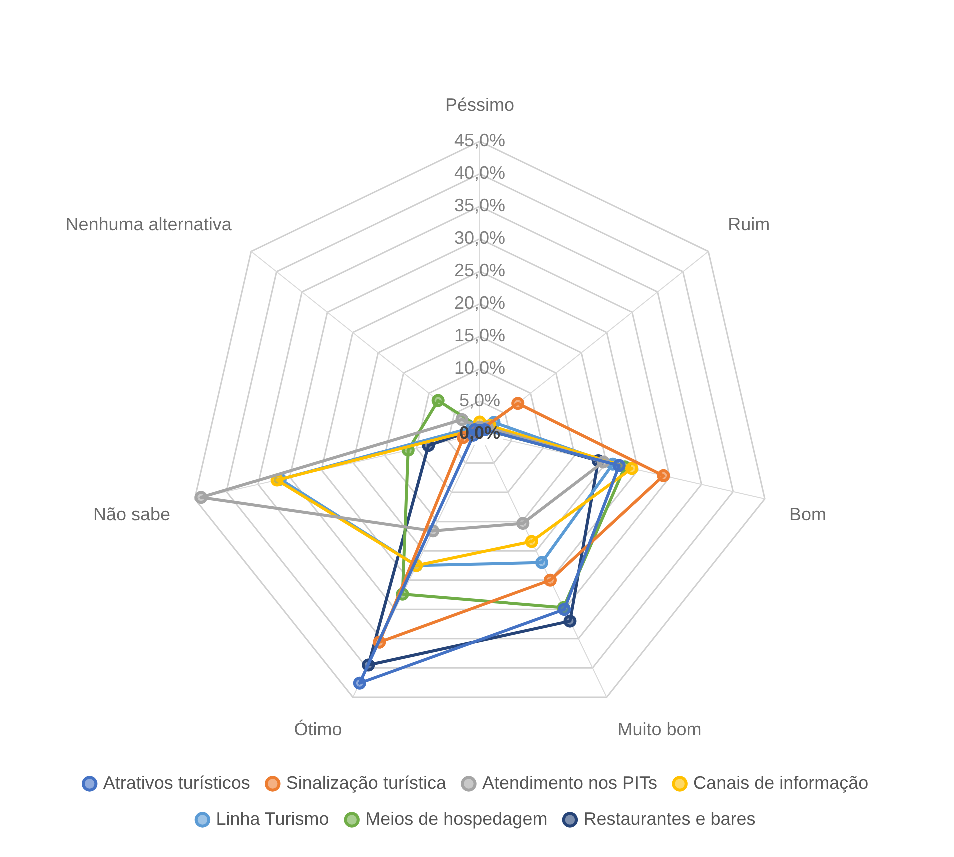  What do you see at coordinates (480, 368) in the screenshot?
I see `y-tick-label: 10,0%` at bounding box center [480, 368].